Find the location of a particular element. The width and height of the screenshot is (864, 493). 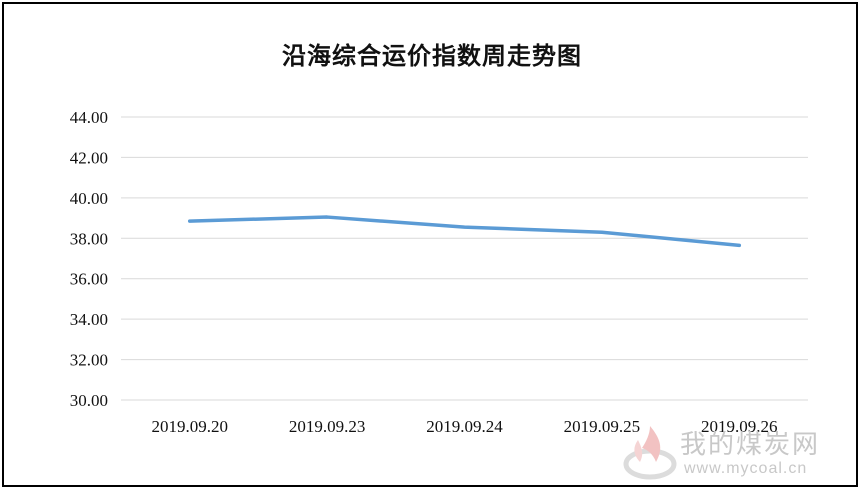

y-tick-label: 34.00 is located at coordinates (89, 319).